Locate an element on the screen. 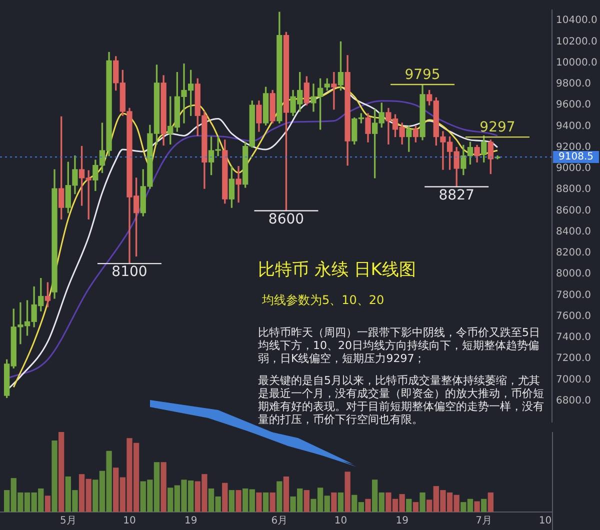 This screenshot has width=600, height=530. y-tick-label: 10200.0 is located at coordinates (577, 42).